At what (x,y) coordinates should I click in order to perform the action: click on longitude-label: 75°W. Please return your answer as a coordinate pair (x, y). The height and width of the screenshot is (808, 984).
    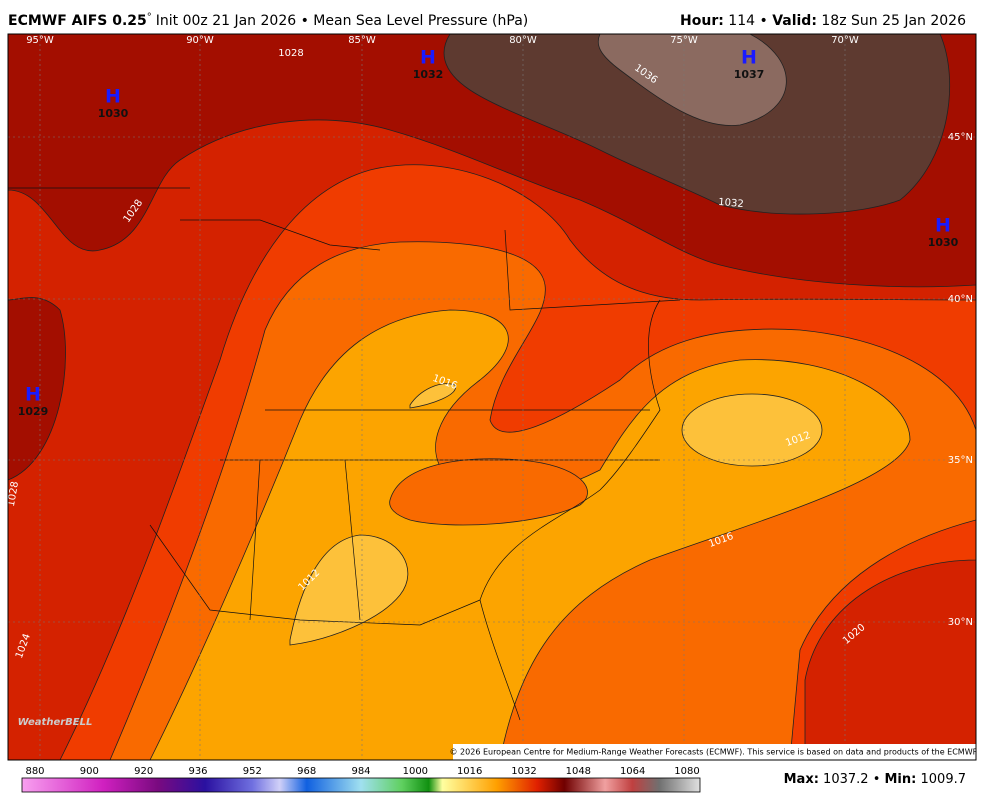
    Looking at the image, I should click on (684, 40).